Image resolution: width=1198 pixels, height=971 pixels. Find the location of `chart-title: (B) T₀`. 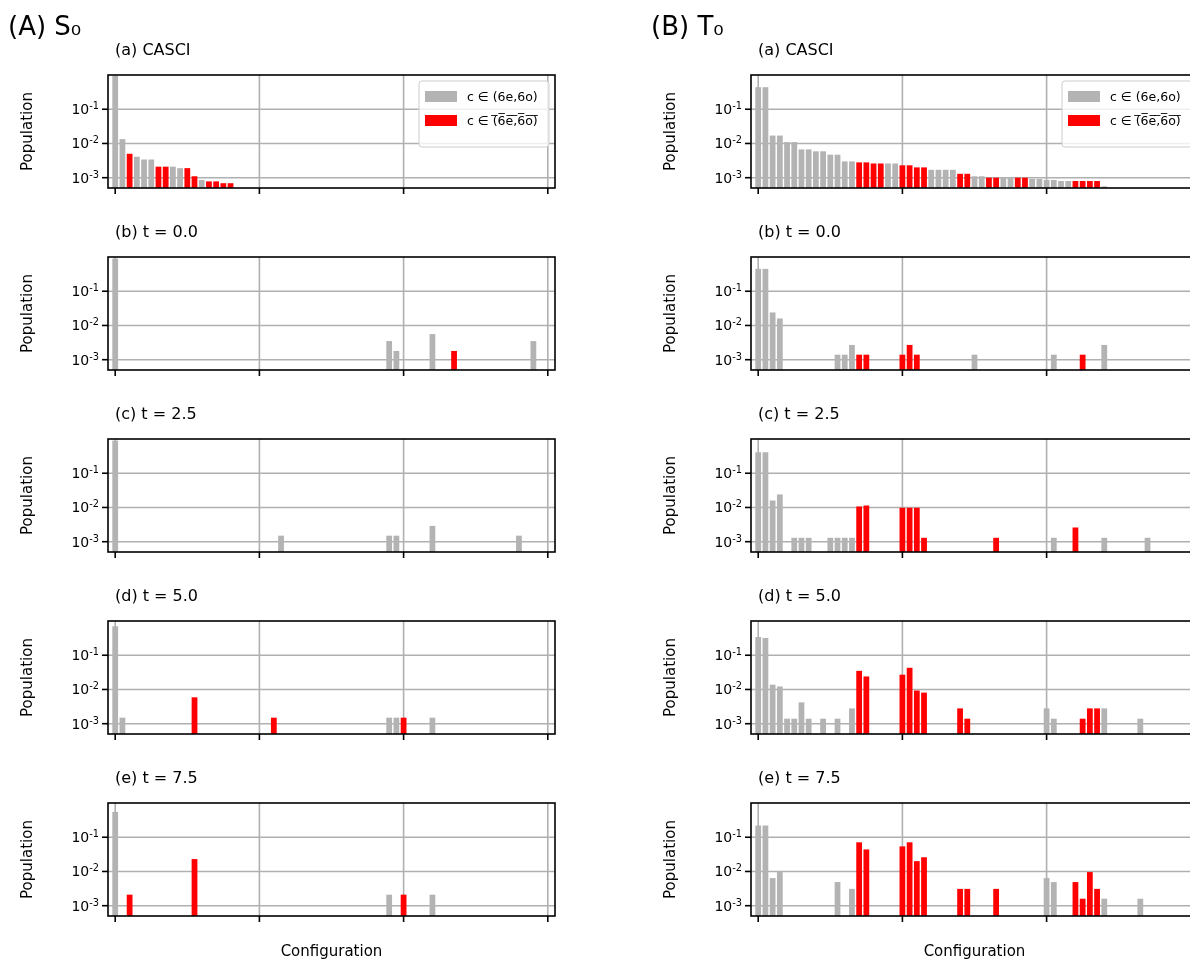

chart-title: (B) T₀ is located at coordinates (687, 26).